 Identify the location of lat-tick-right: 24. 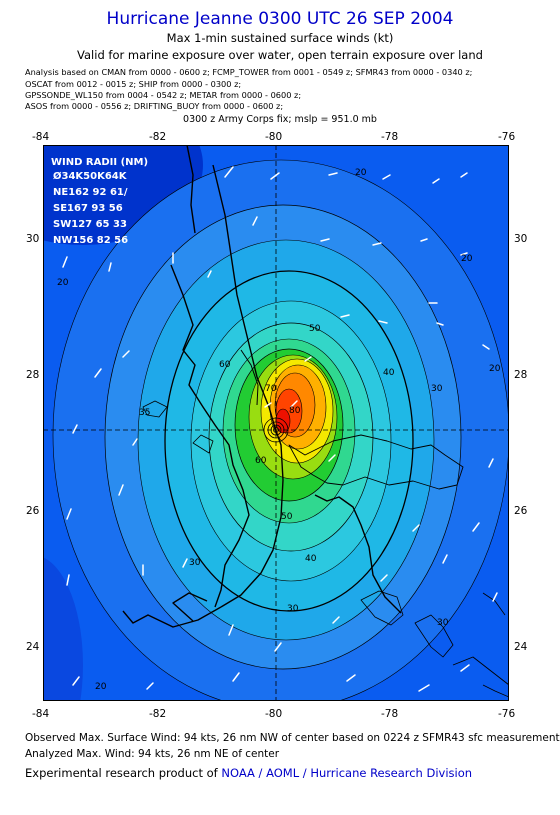
(521, 647).